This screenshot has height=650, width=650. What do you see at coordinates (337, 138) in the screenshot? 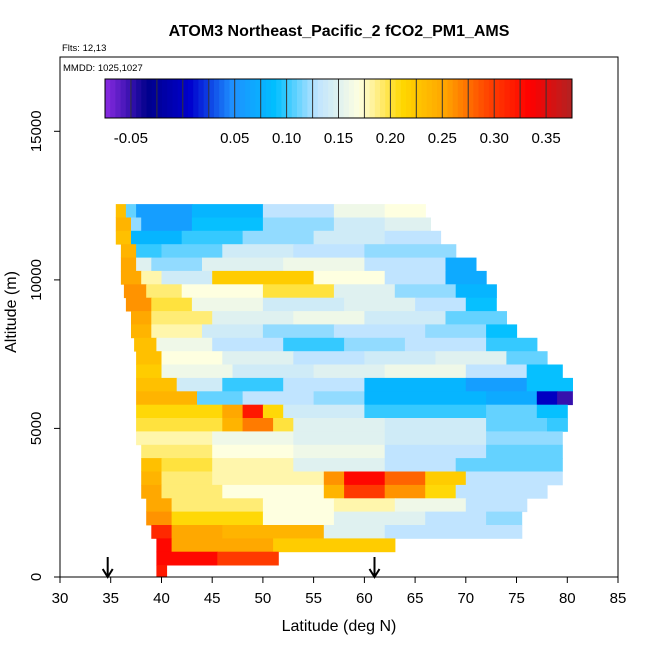
I see `colorbar-tick-labels: -0.05 0.05 0.10 0.15 0.20 0.25 0.30 0.35` at bounding box center [337, 138].